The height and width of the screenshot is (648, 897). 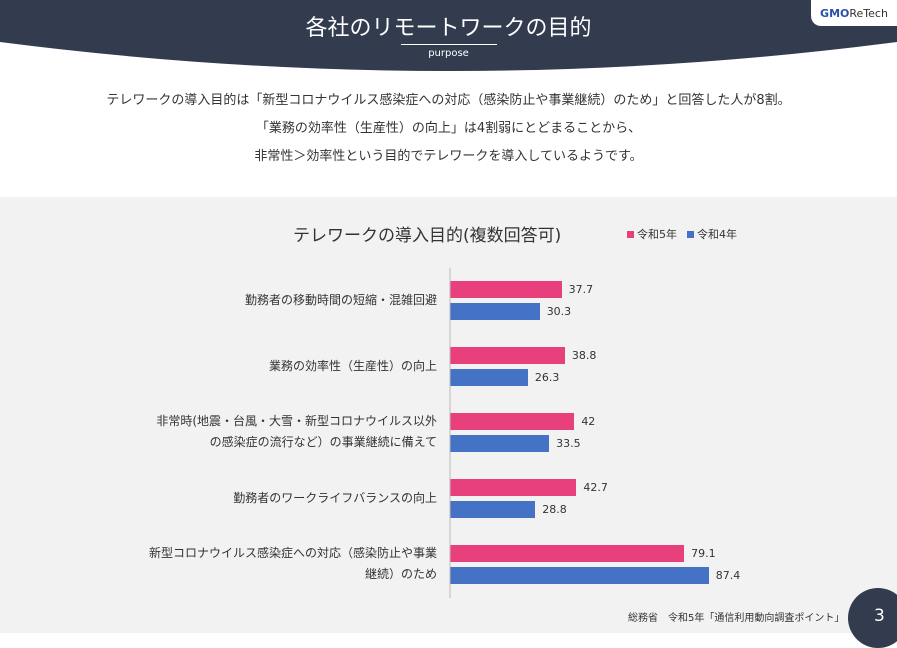 What do you see at coordinates (736, 618) in the screenshot?
I see `source-note: 総務省 令和5年「通信利用動向調査ポイント」` at bounding box center [736, 618].